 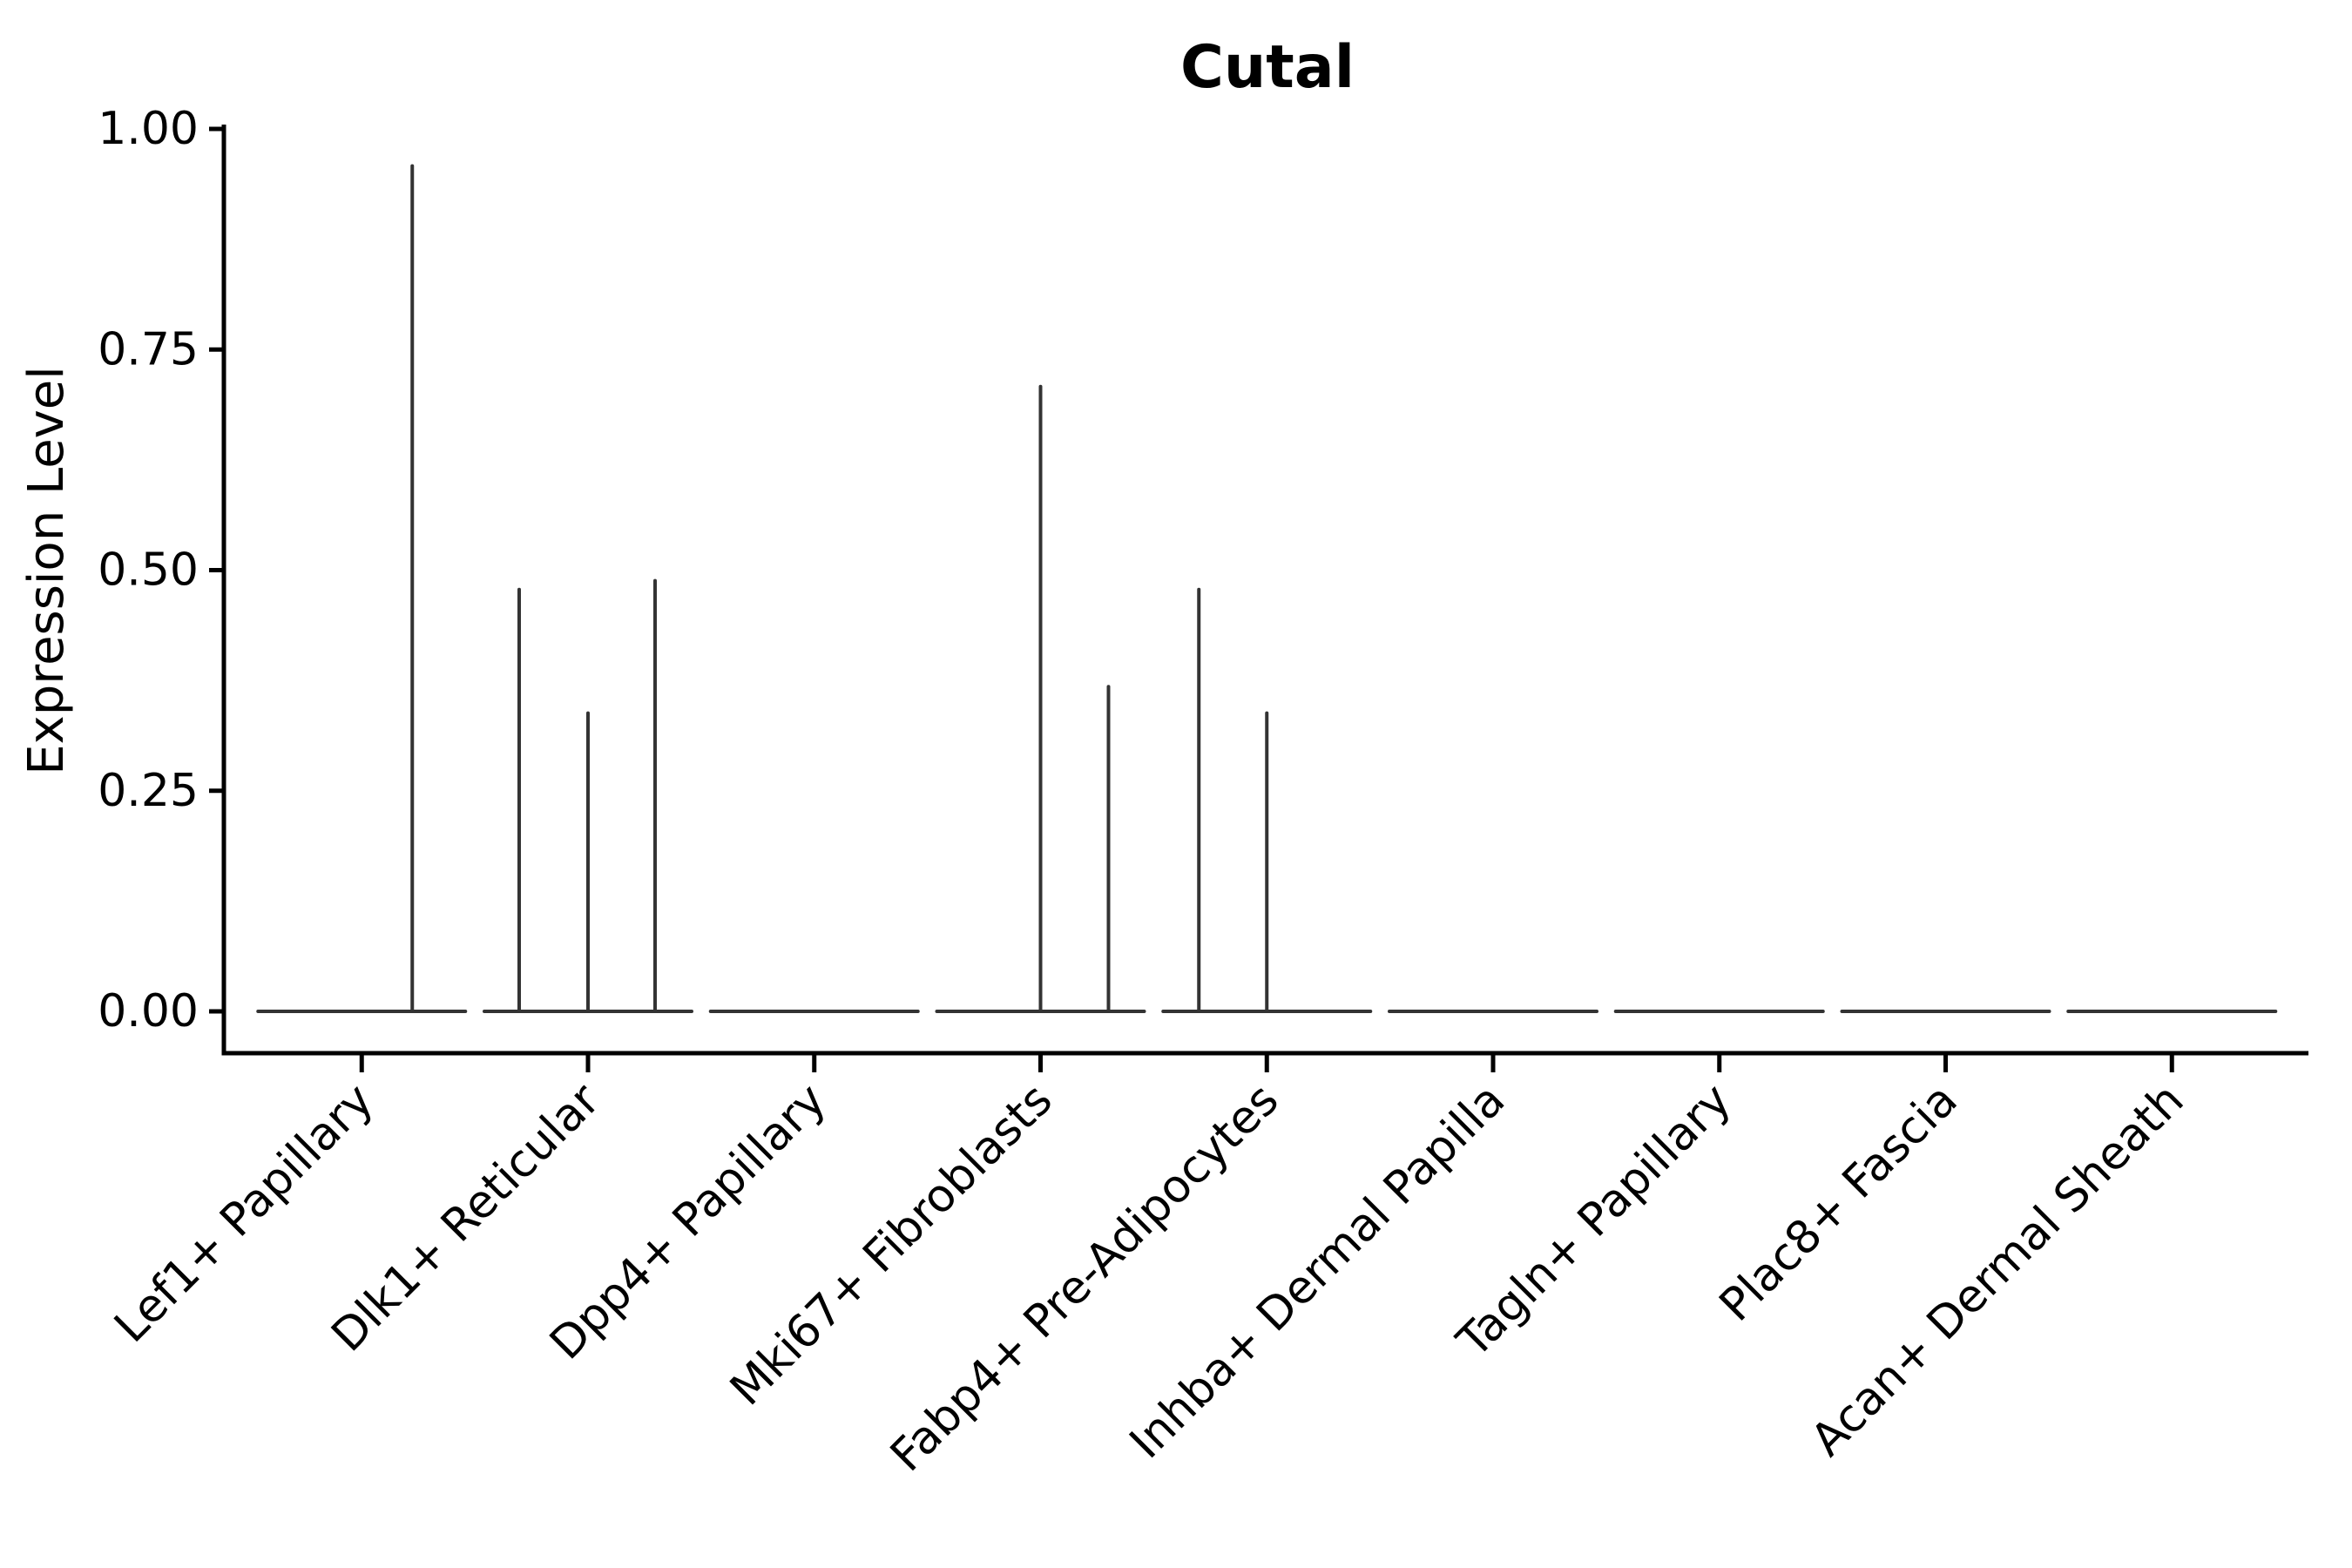 What do you see at coordinates (148, 570) in the screenshot?
I see `y-tick-label: 0.50` at bounding box center [148, 570].